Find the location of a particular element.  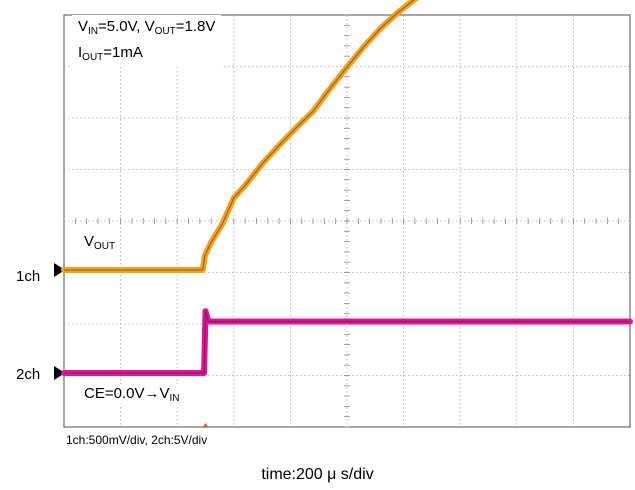

trigger-marker-bottom is located at coordinates (205, 425).